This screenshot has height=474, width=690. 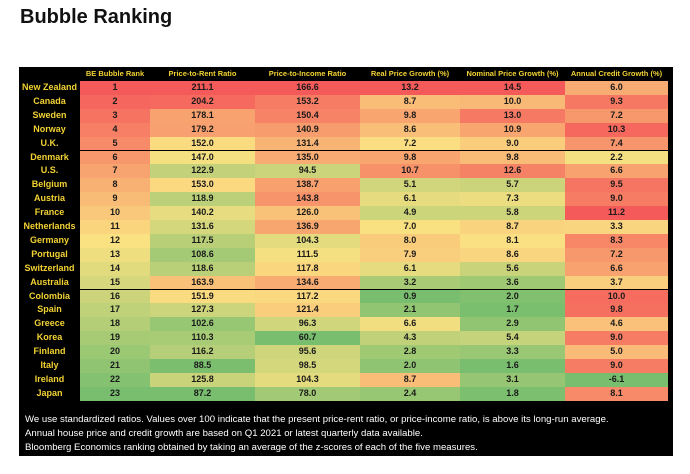 I want to click on table-cell: 1.8, so click(x=512, y=393).